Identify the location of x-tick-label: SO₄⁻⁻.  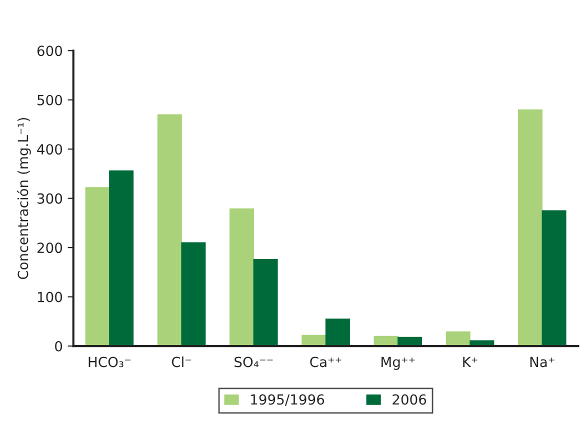
(253, 362).